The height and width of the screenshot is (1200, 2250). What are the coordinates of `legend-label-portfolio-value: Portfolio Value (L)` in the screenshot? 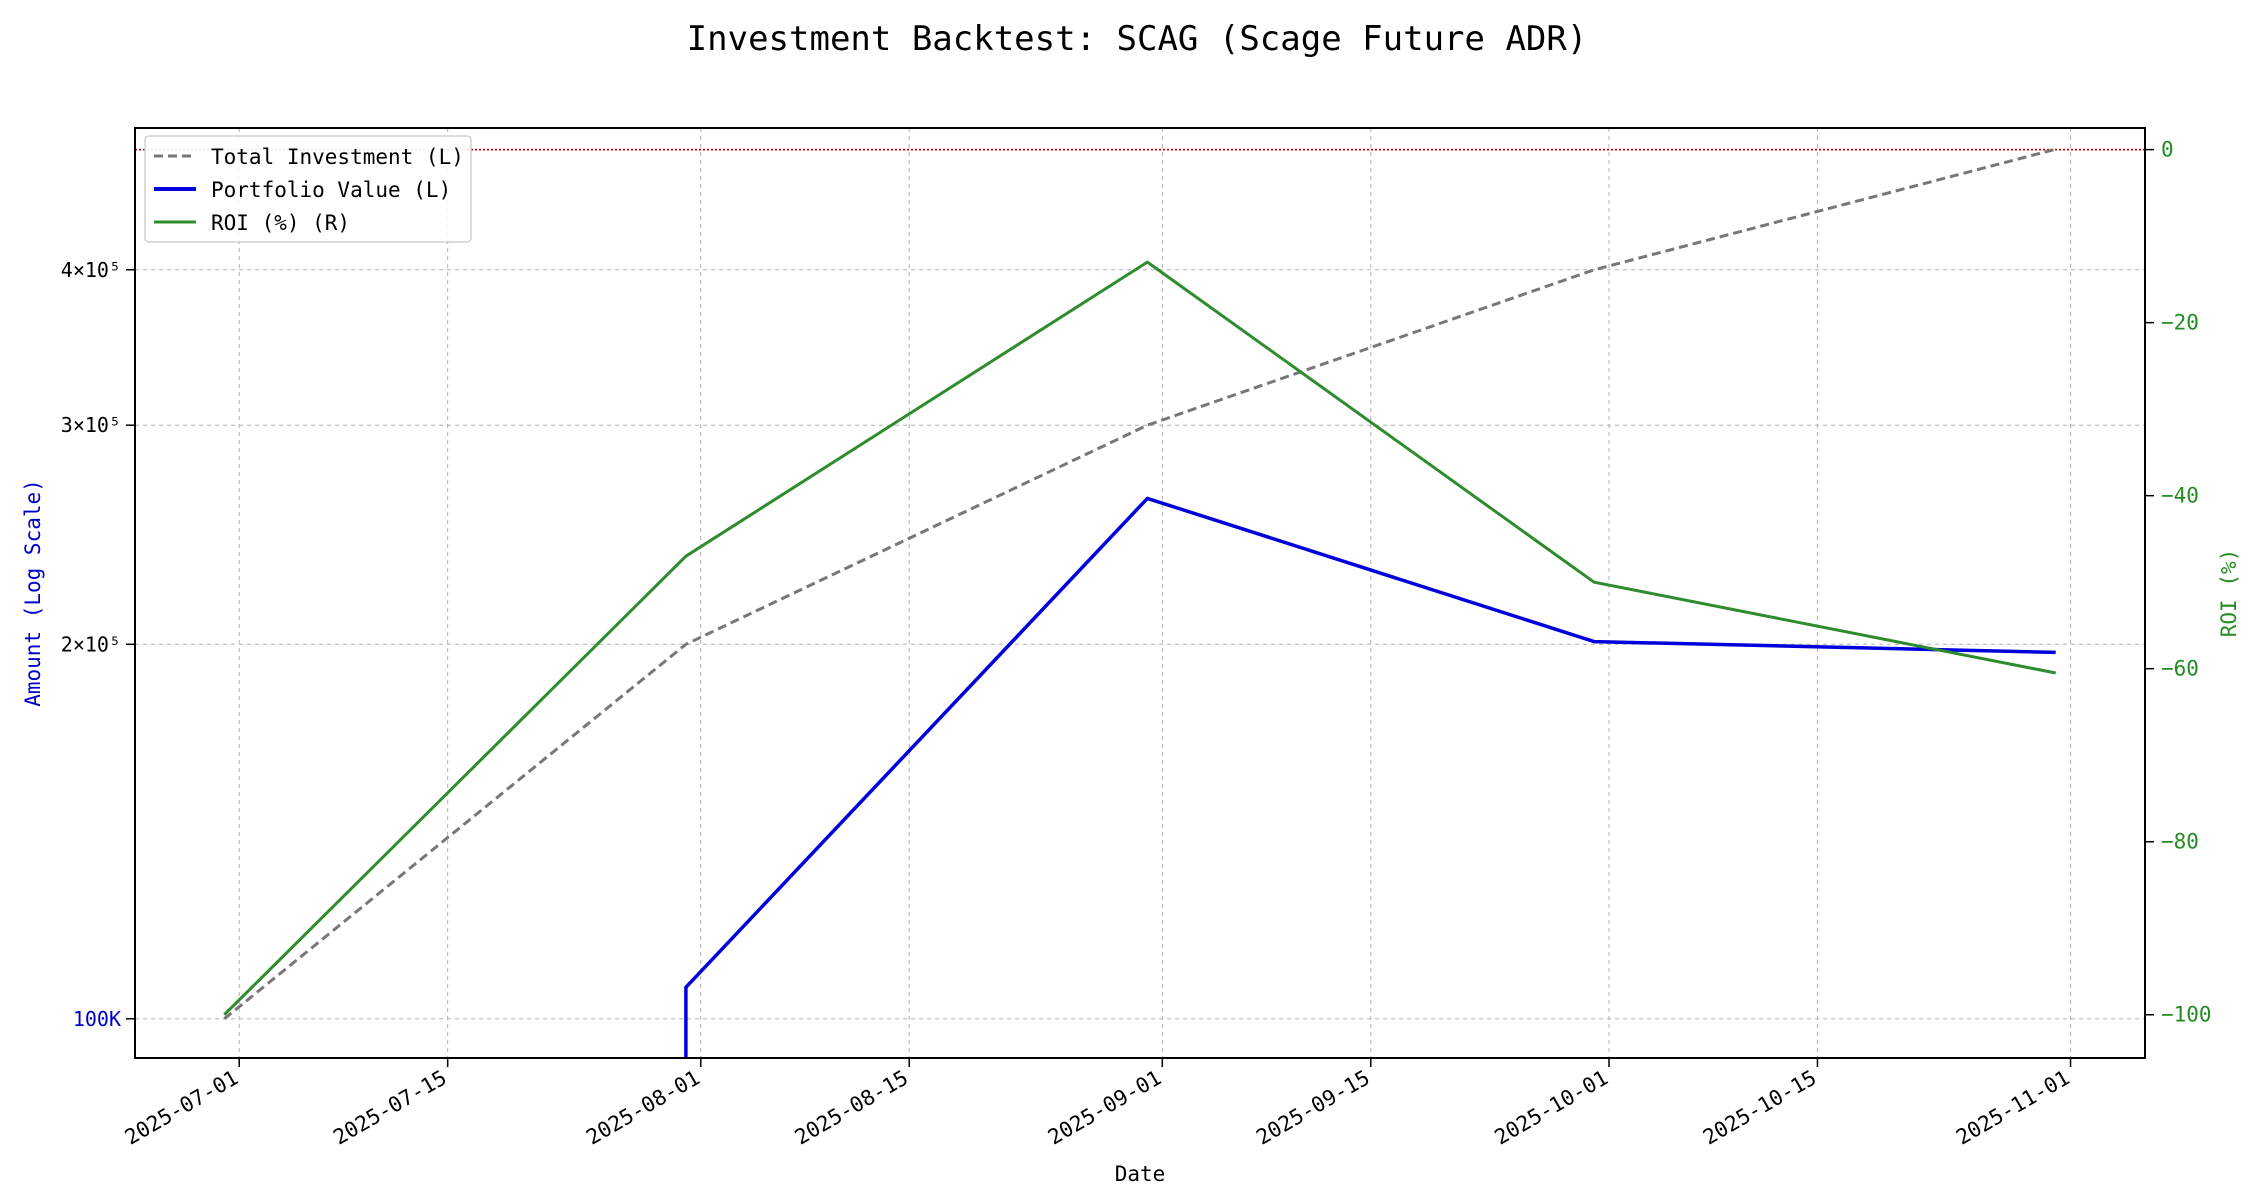 It's located at (331, 190).